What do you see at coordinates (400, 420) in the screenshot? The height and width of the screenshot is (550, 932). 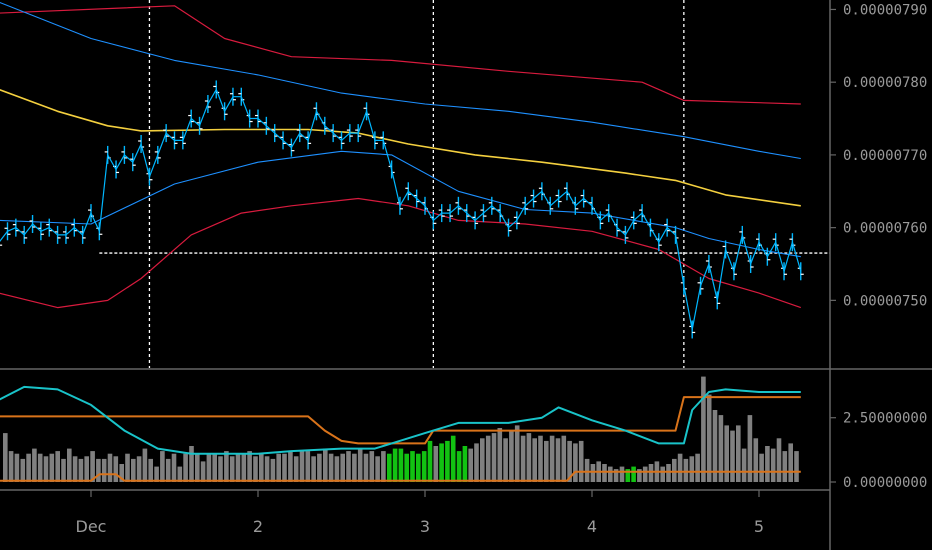 I see `volume-cyan-line` at bounding box center [400, 420].